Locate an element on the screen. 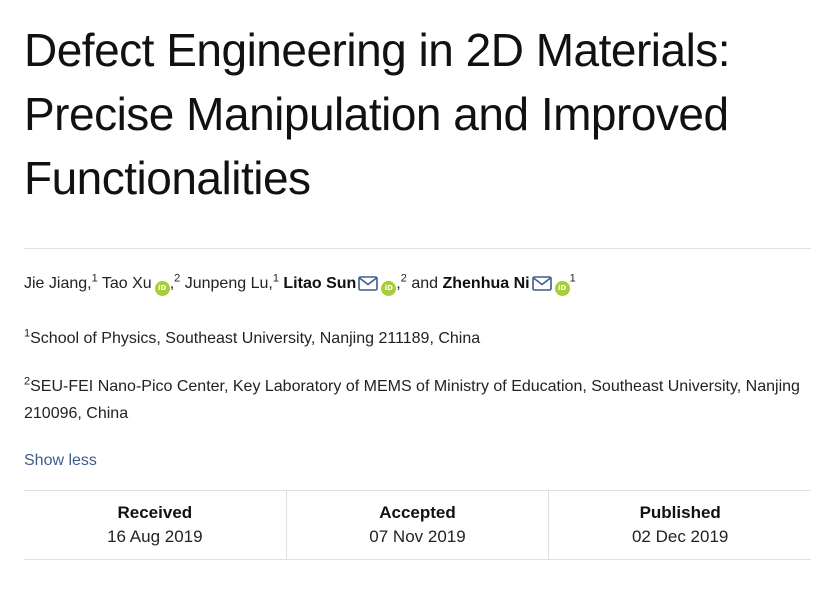 This screenshot has height=589, width=840. date-label: Accepted is located at coordinates (417, 512).